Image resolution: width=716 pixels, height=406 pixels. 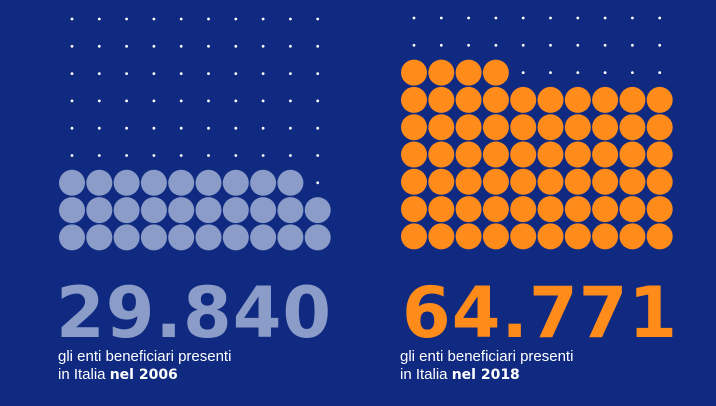 I want to click on caption-2018-year: nel 2018, so click(x=485, y=375).